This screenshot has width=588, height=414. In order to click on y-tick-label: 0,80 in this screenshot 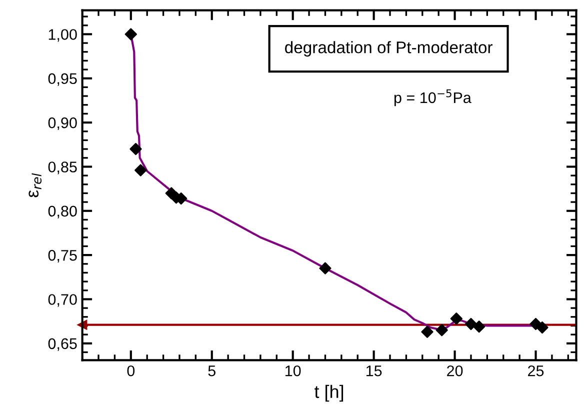, I will do `click(62, 212)`.